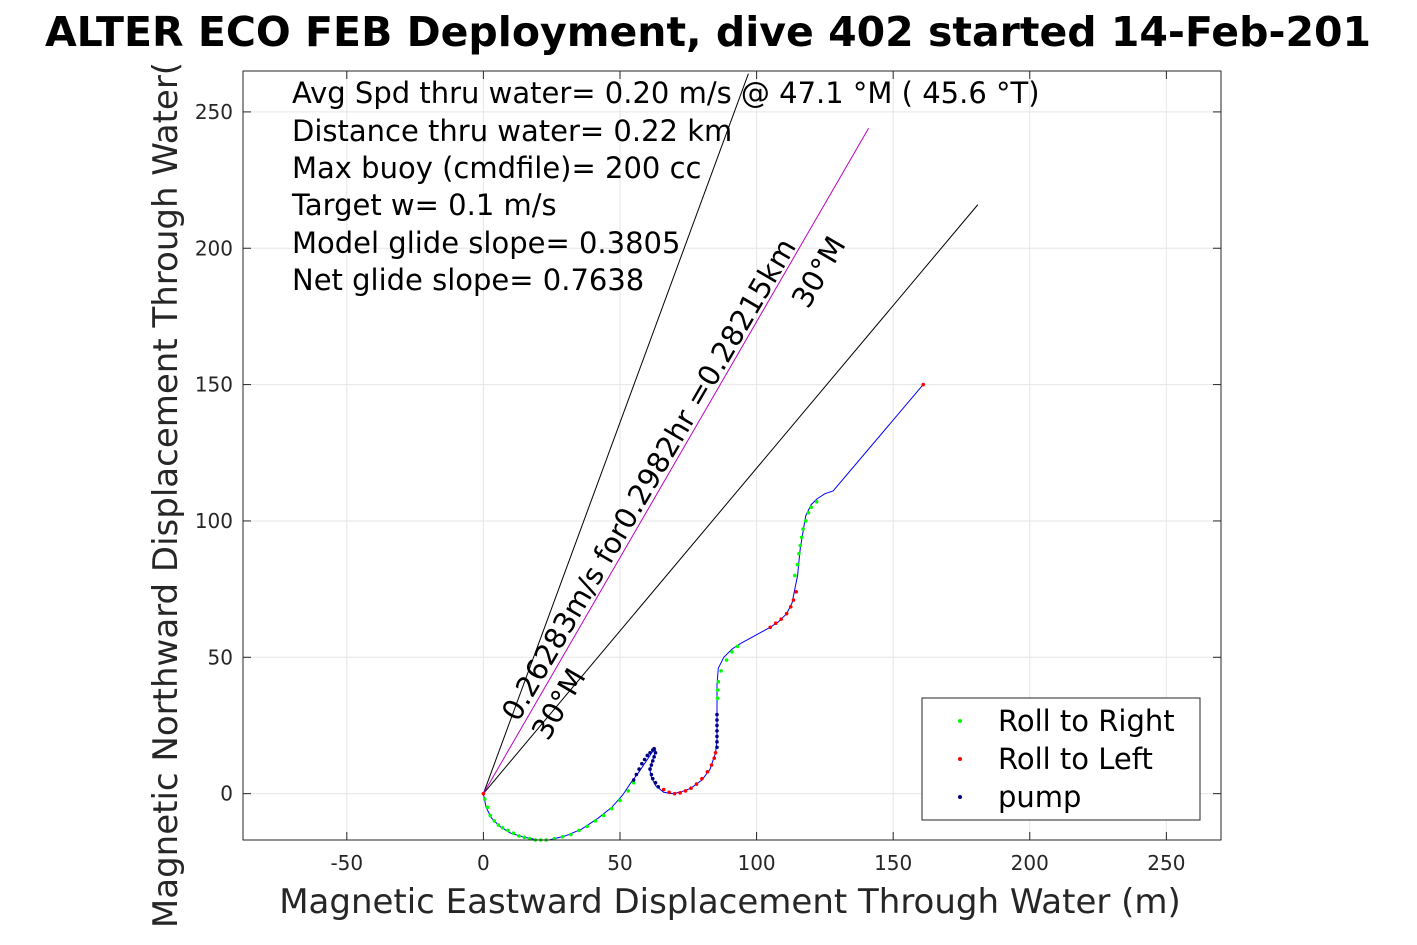 This screenshot has height=945, width=1417. What do you see at coordinates (893, 863) in the screenshot?
I see `x-tick-label: 150` at bounding box center [893, 863].